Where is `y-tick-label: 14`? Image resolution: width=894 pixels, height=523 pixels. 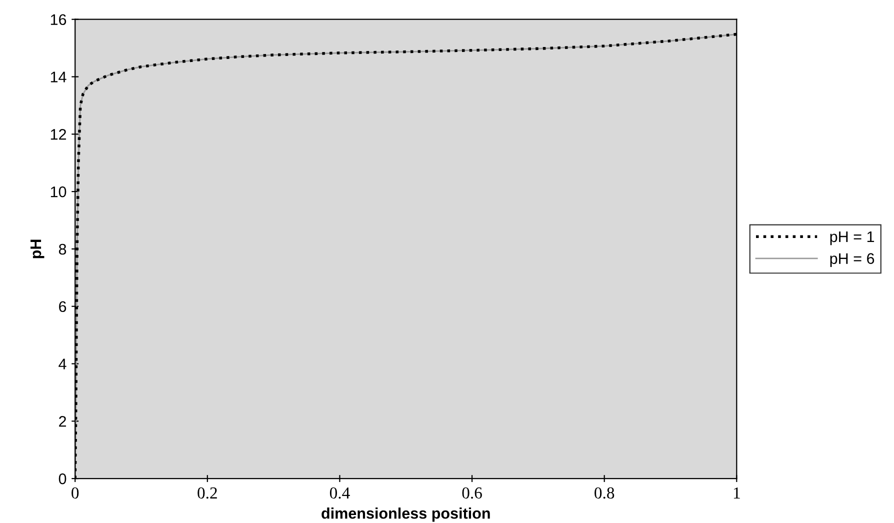 y-tick-label: 14 is located at coordinates (58, 77).